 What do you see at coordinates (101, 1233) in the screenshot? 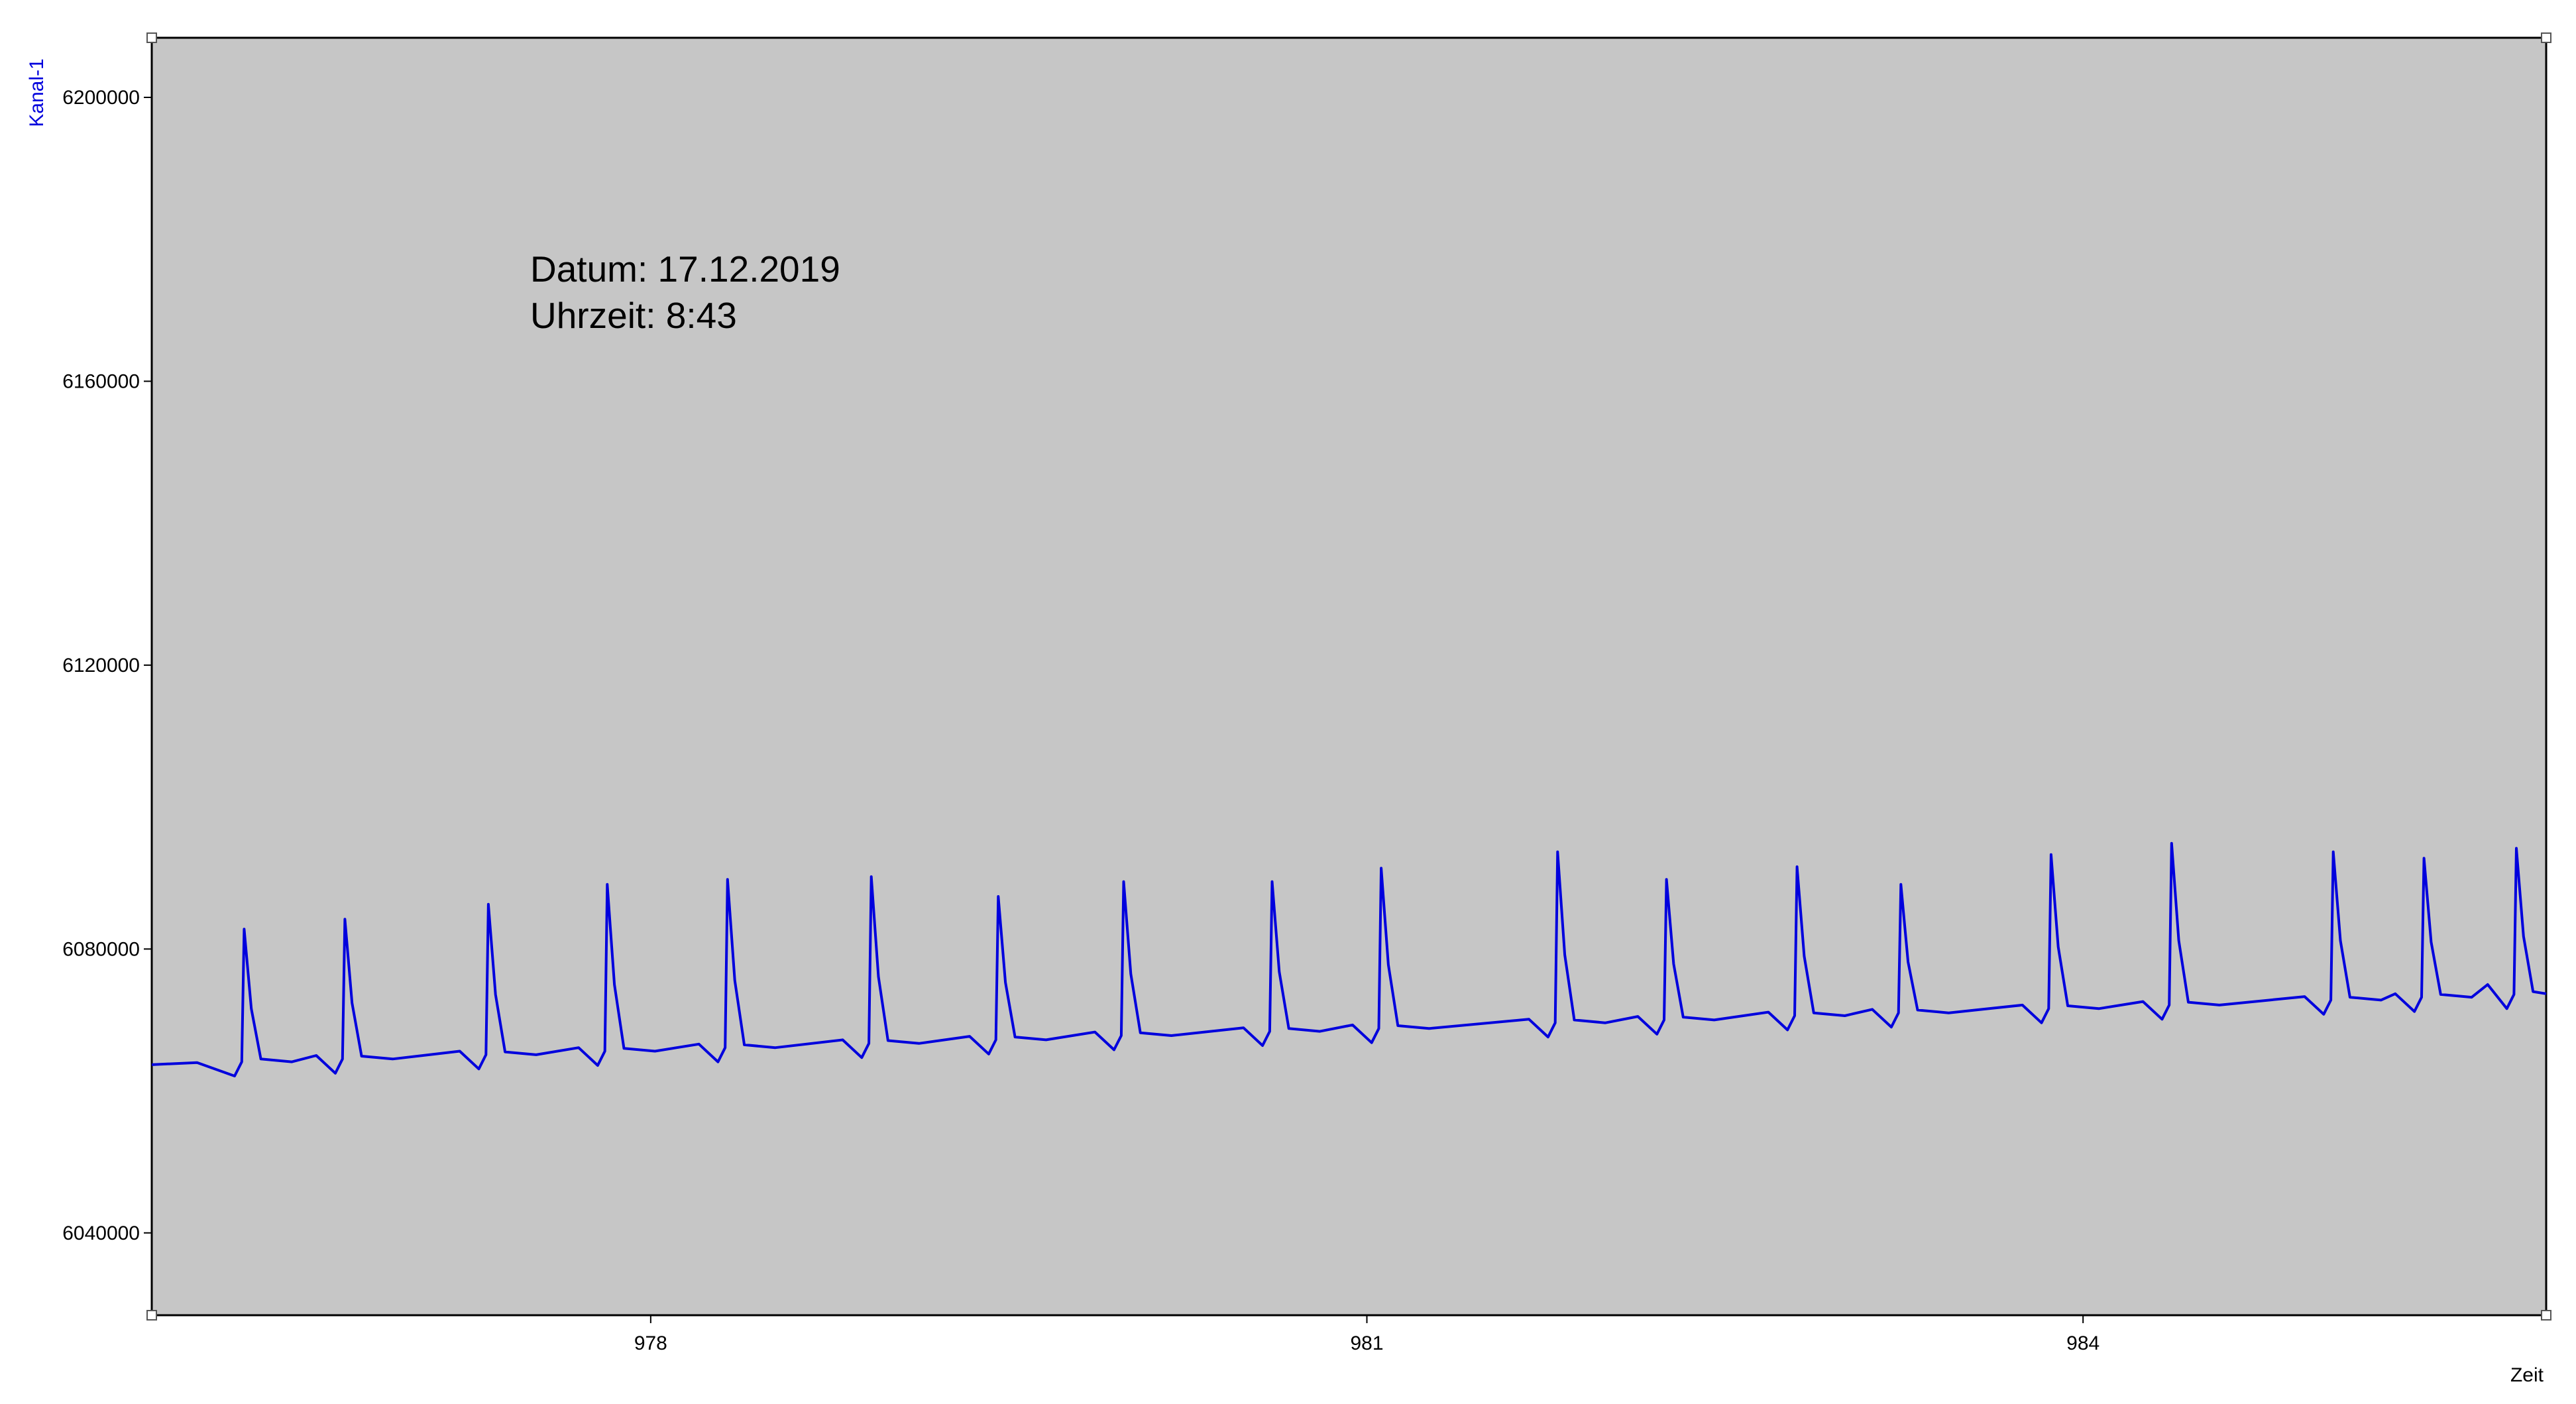
I see `y-tick-label: 6040000` at bounding box center [101, 1233].